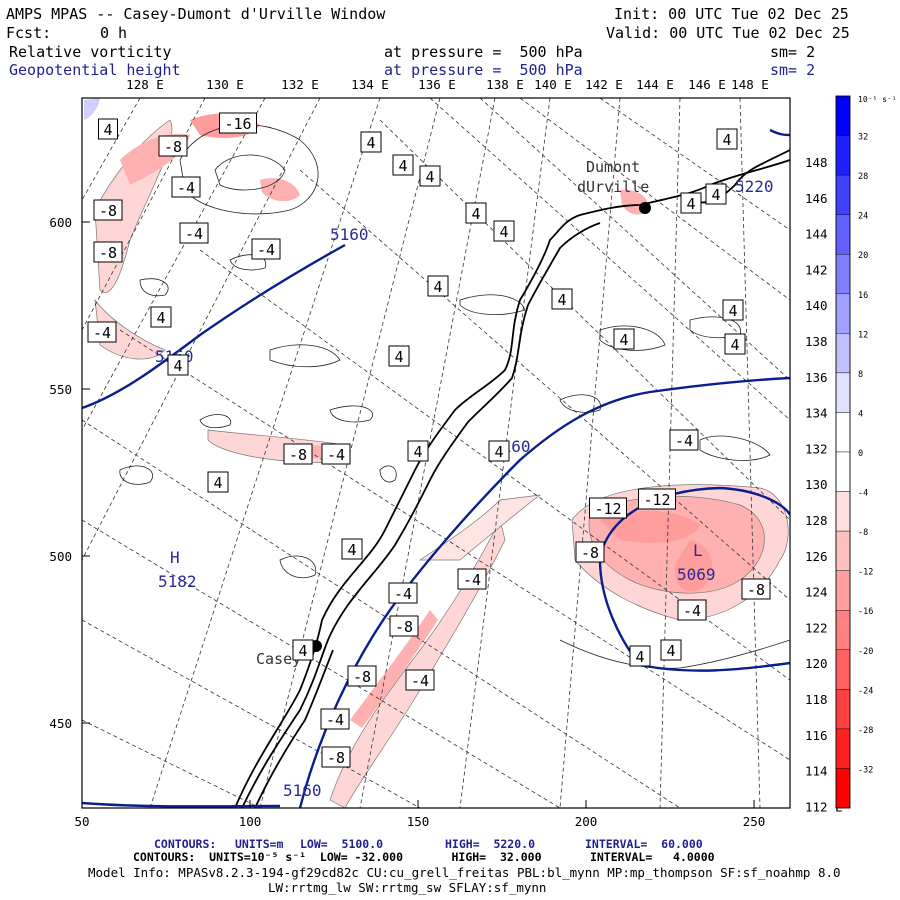  I want to click on low-pressure-letter: L, so click(698, 550).